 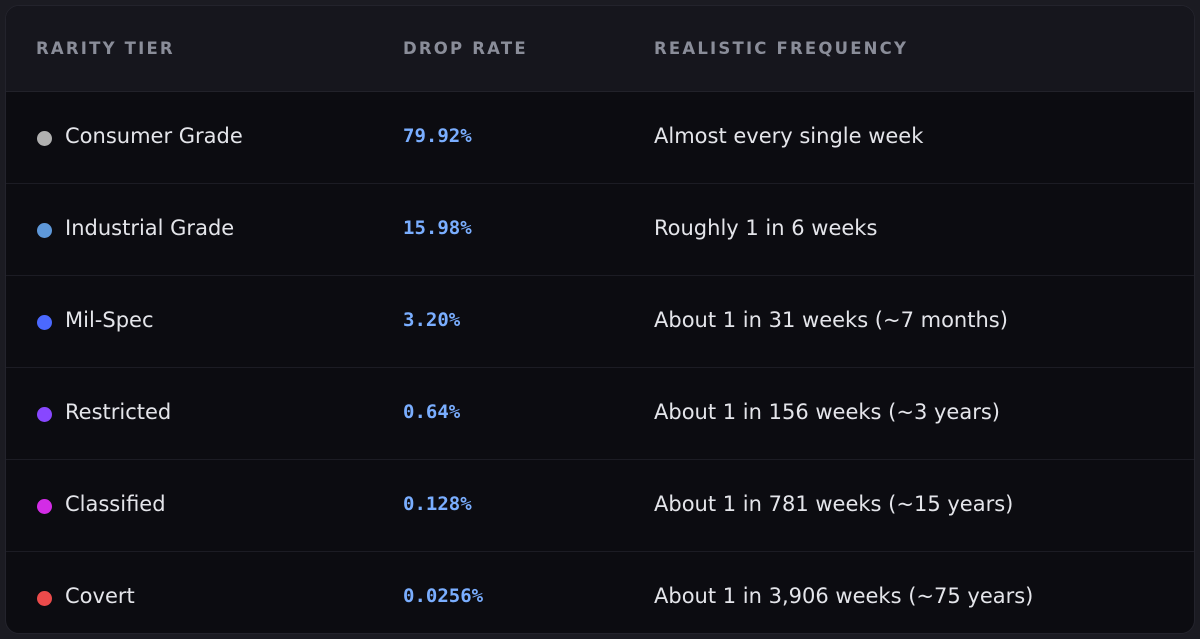 I want to click on frequency-text: About 1 in 156 weeks (~3 years), so click(x=827, y=412).